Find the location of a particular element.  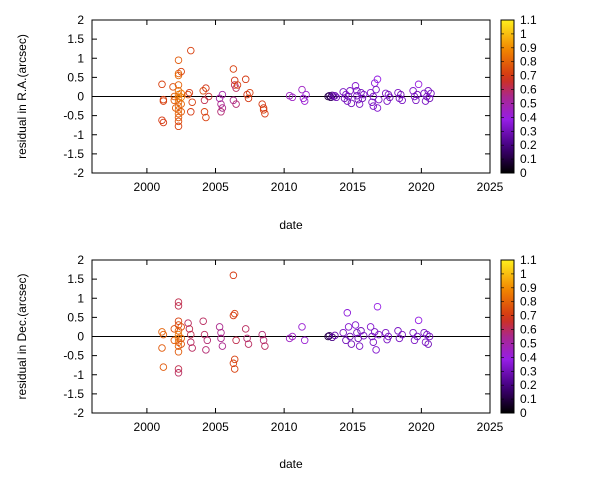

colorbar is located at coordinates (507, 96).